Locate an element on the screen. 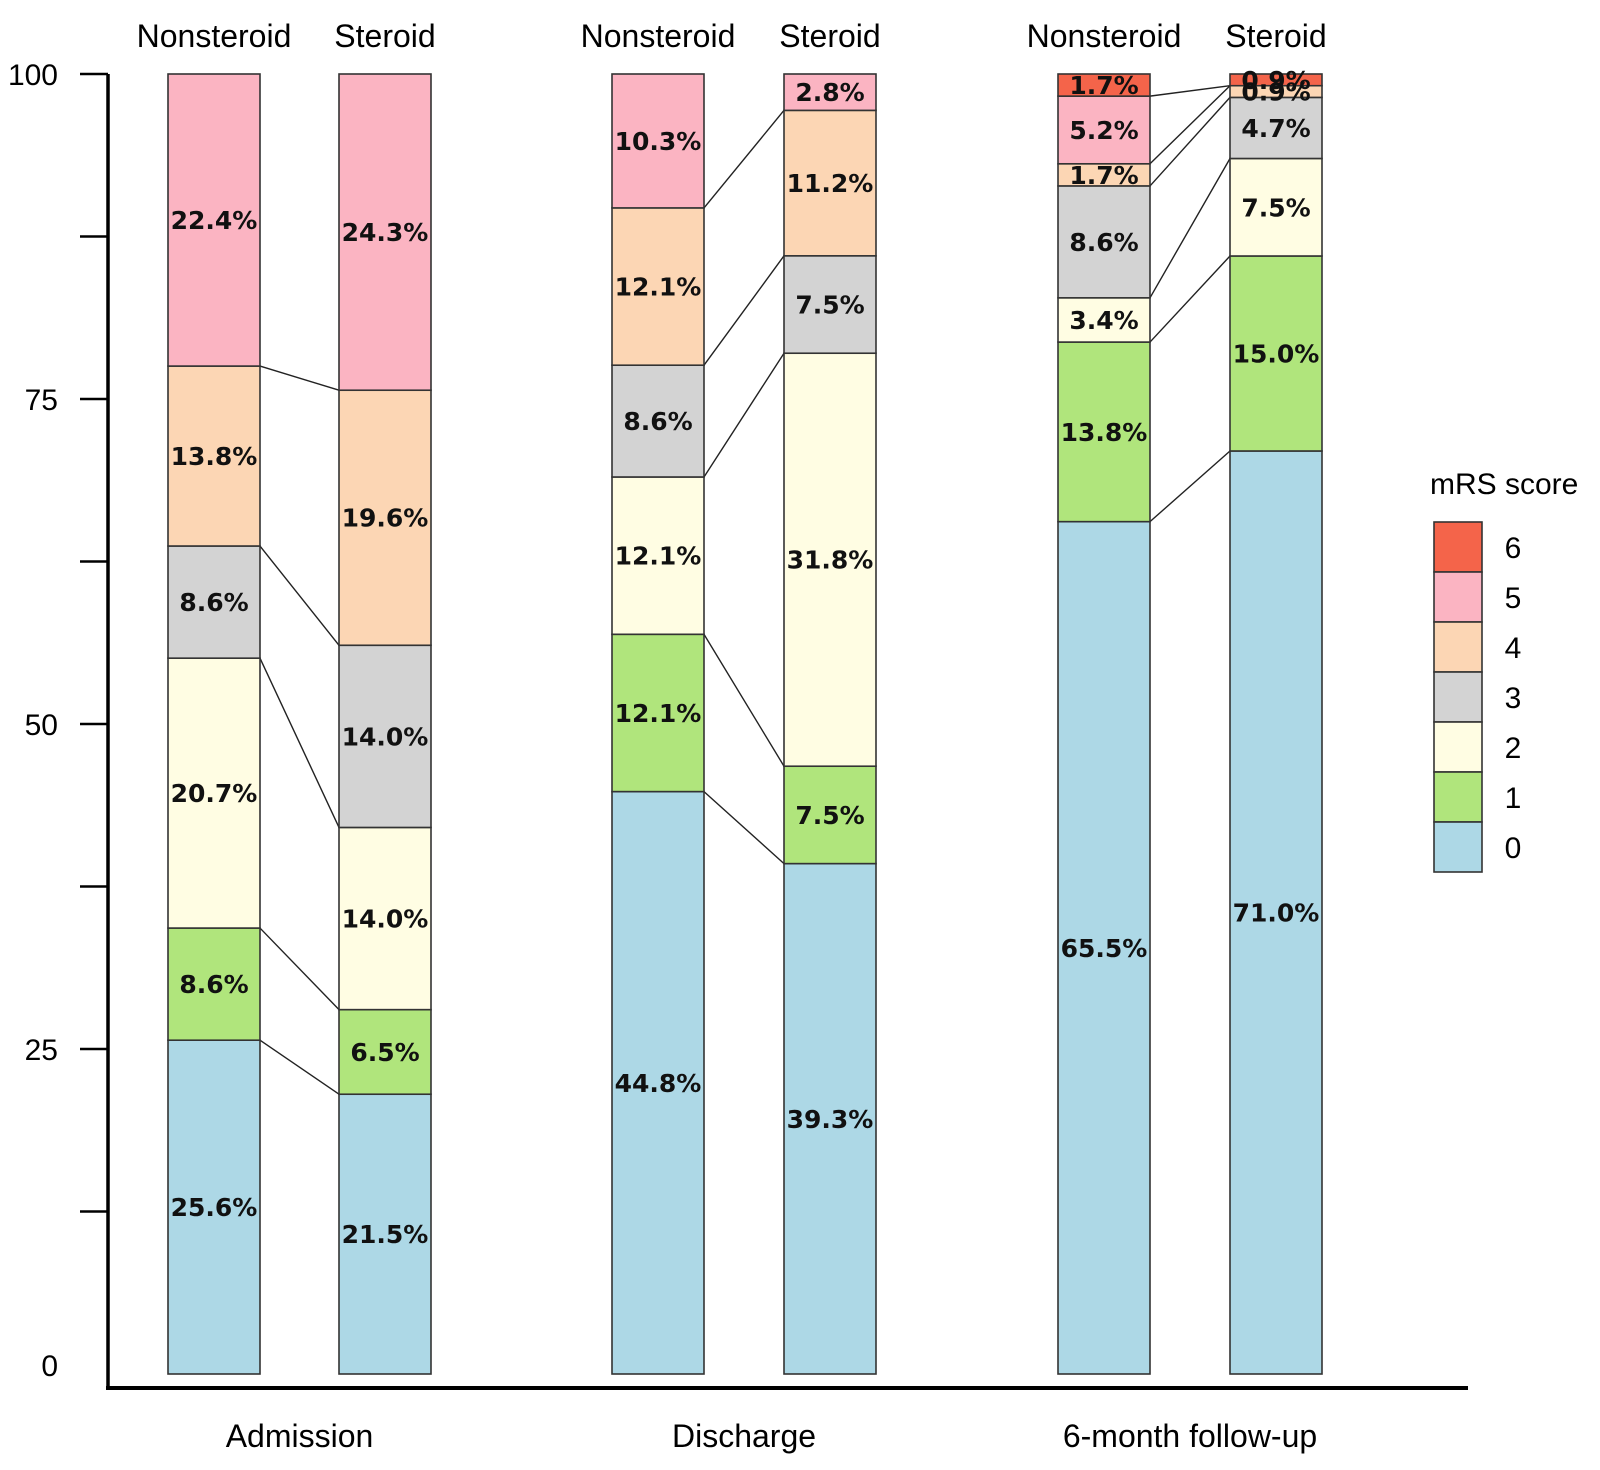 This screenshot has width=1600, height=1470. y-tick-label: 75 is located at coordinates (41, 400).